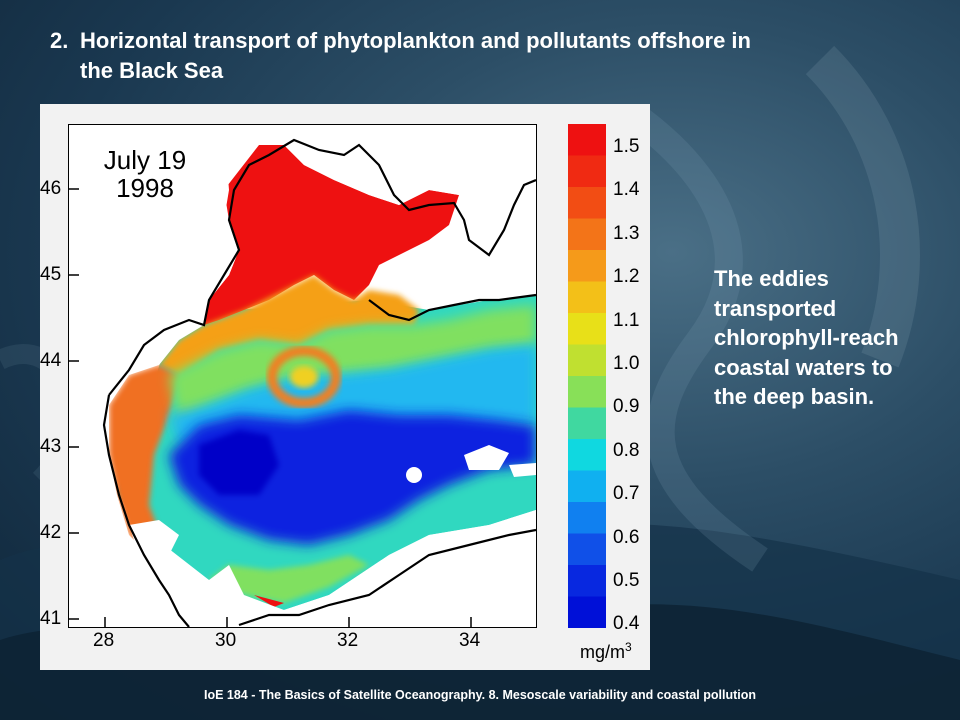  I want to click on lon-label-28: 28, so click(104, 640).